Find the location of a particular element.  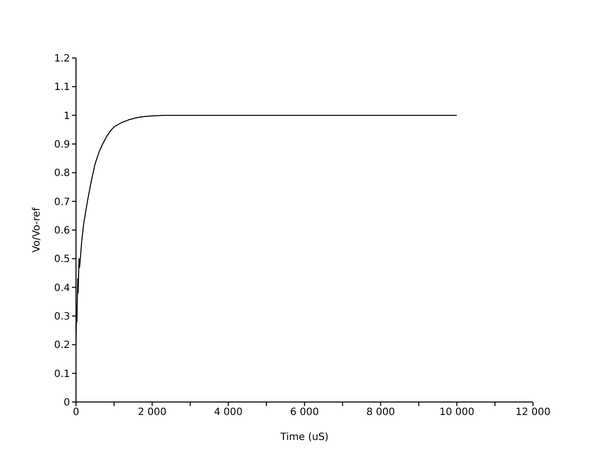

y-tick-label: 1 is located at coordinates (67, 116).